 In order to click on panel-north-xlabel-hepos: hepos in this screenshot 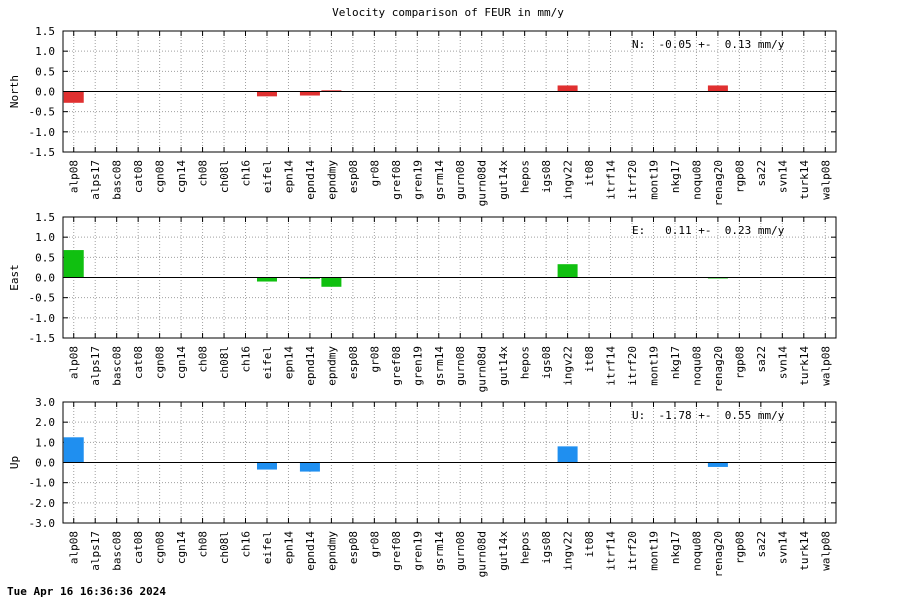, I will do `click(525, 176)`.